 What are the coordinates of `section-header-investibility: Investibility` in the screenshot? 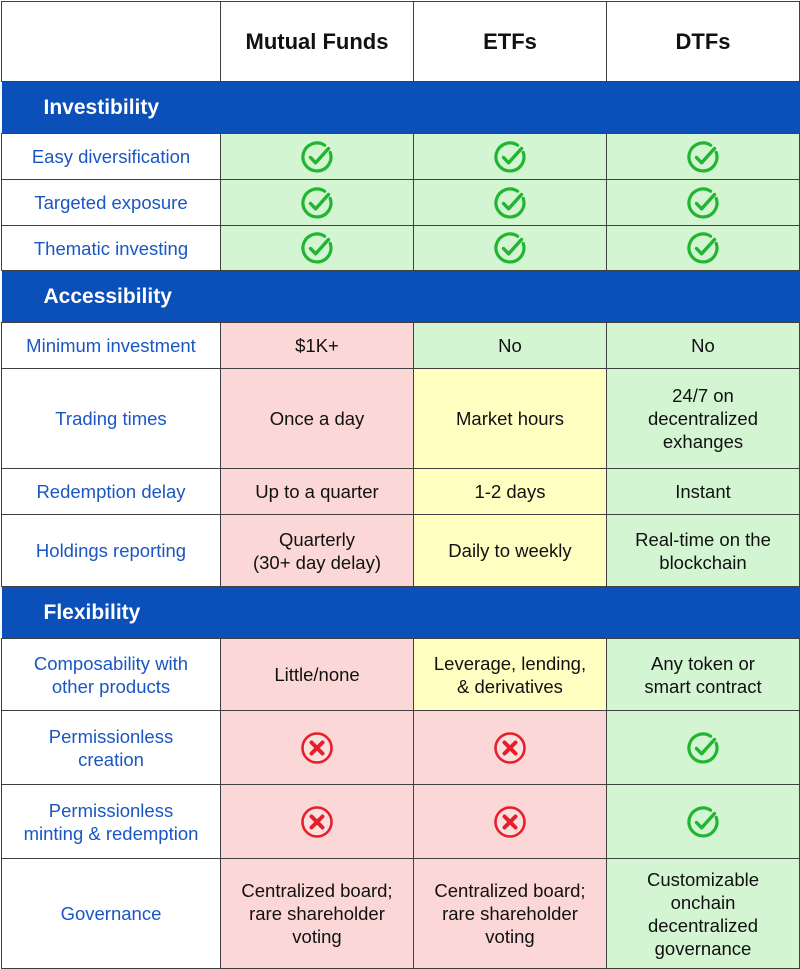 It's located at (400, 107).